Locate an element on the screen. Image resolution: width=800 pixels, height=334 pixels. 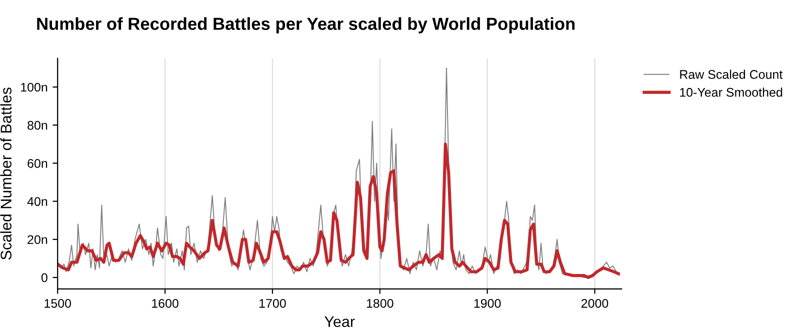
x-tick-label: 2000 is located at coordinates (594, 303).